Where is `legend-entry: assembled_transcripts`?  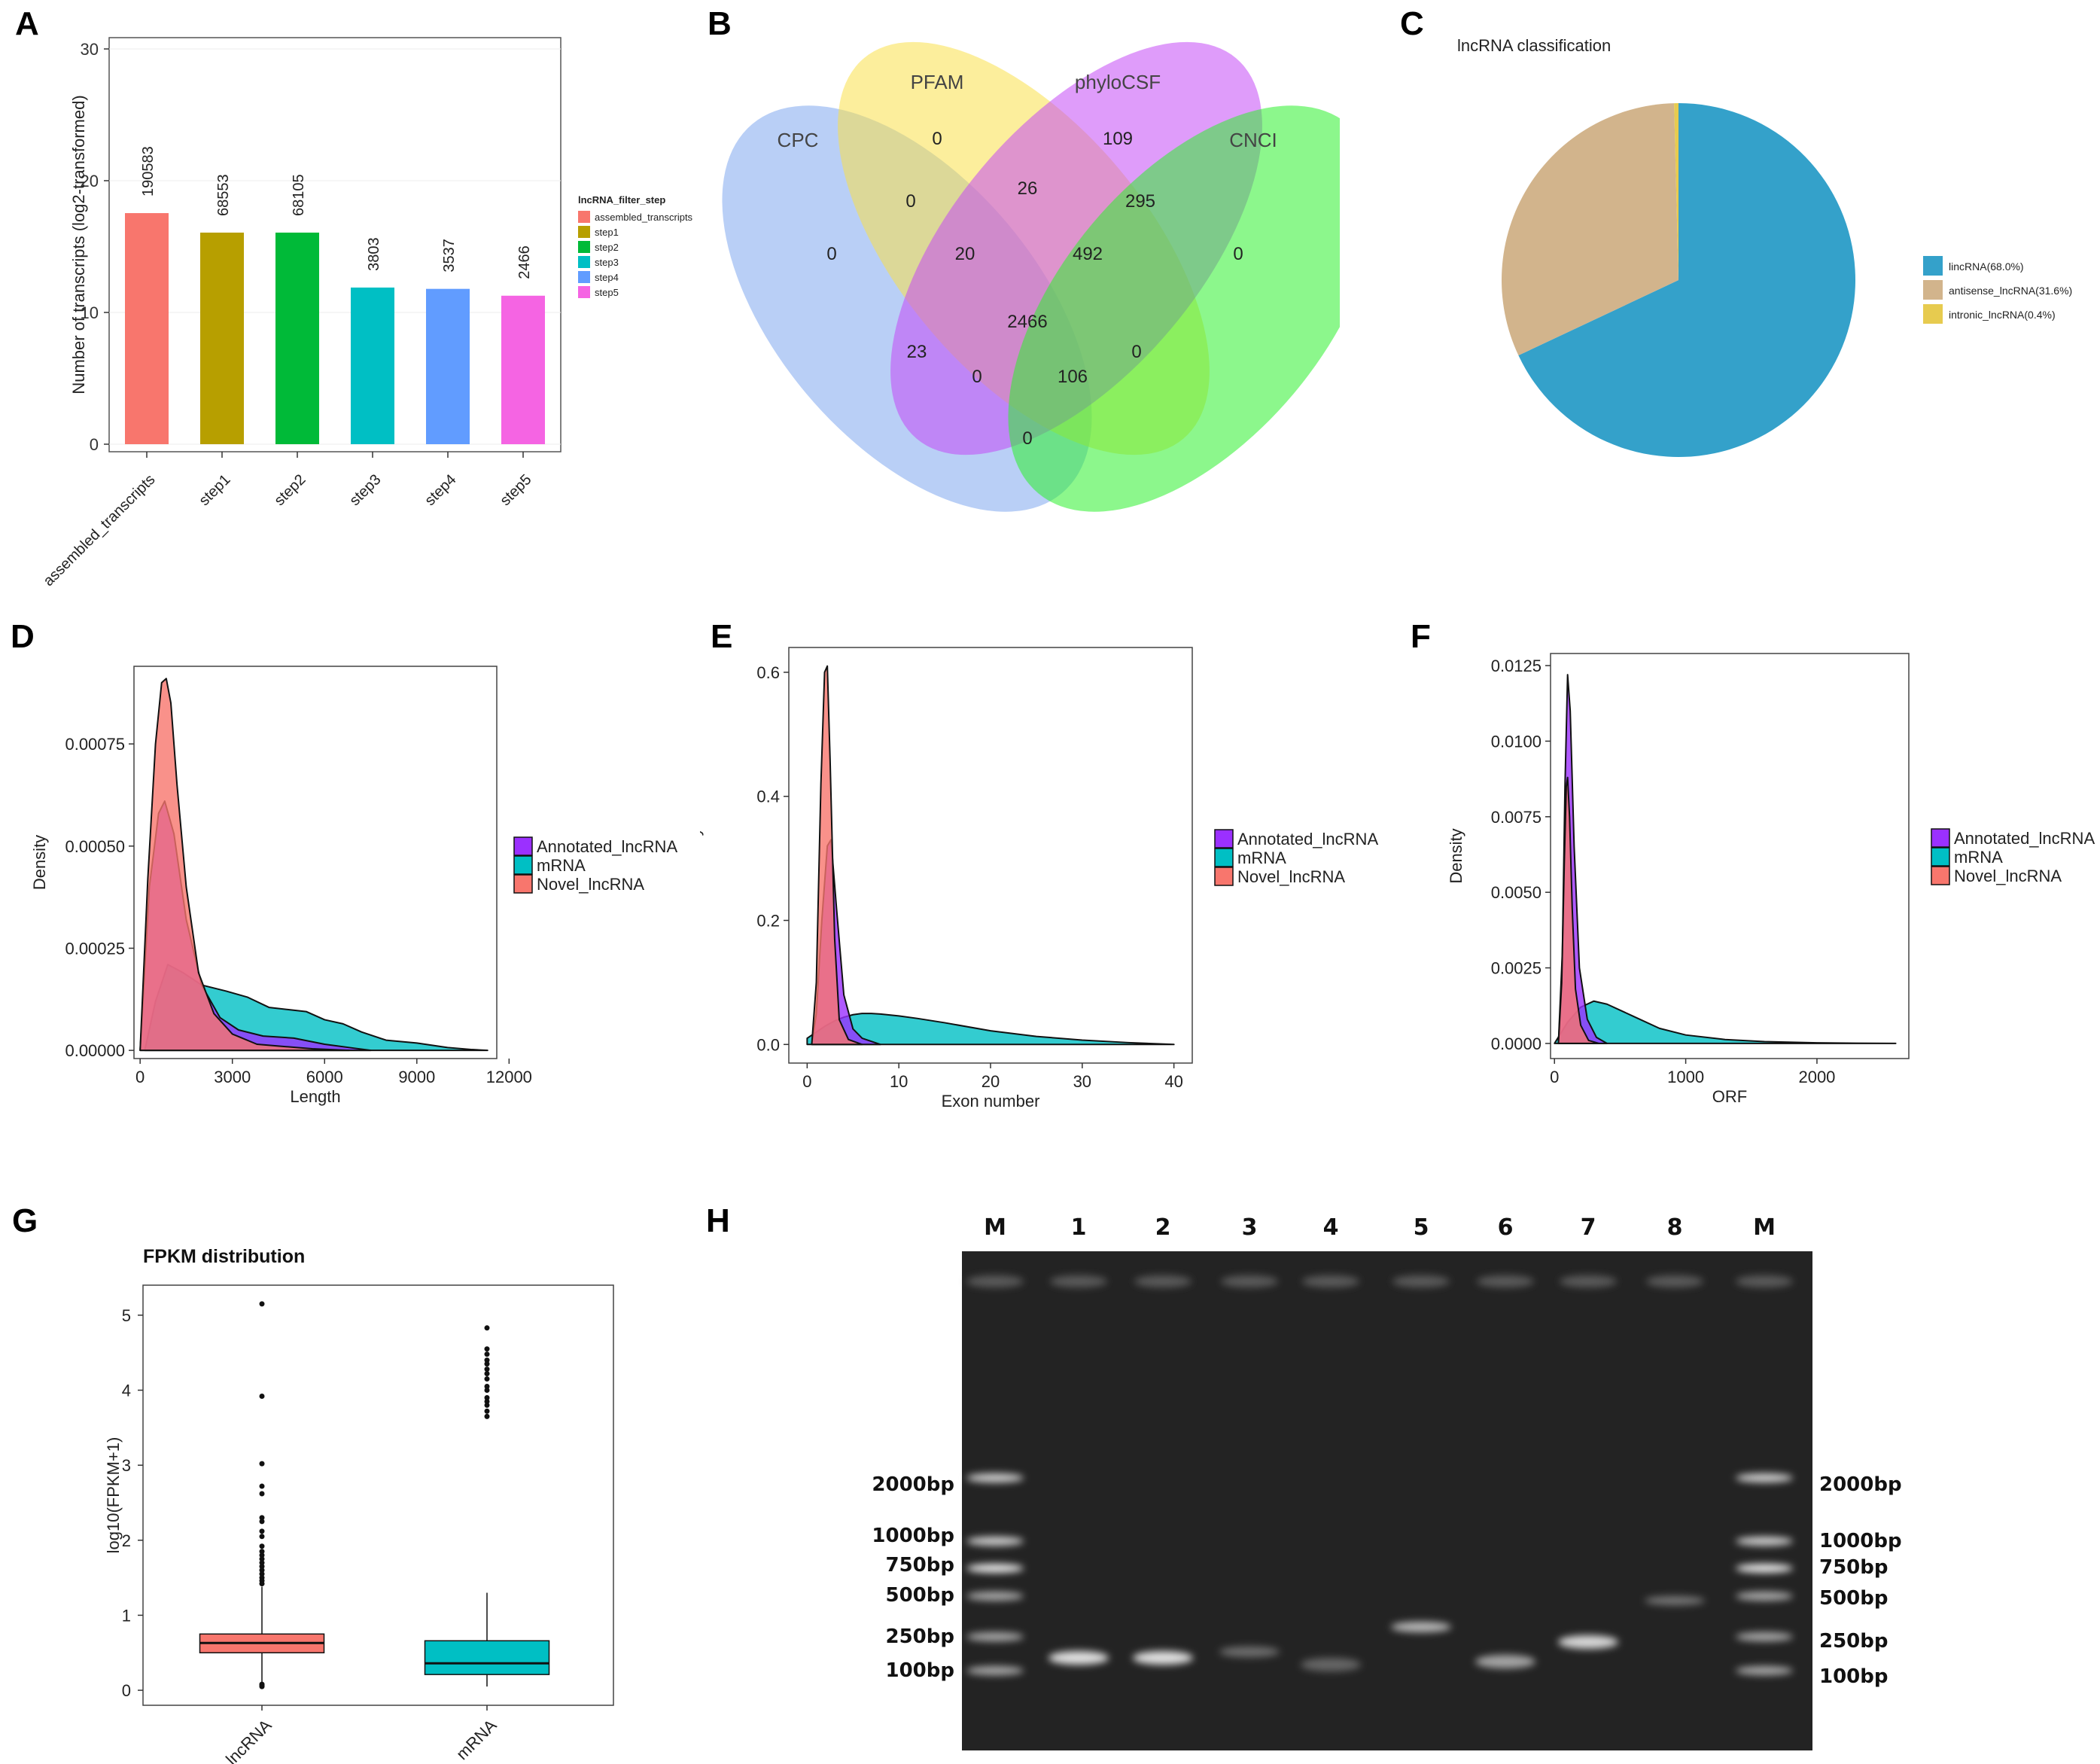
legend-entry: assembled_transcripts is located at coordinates (644, 217).